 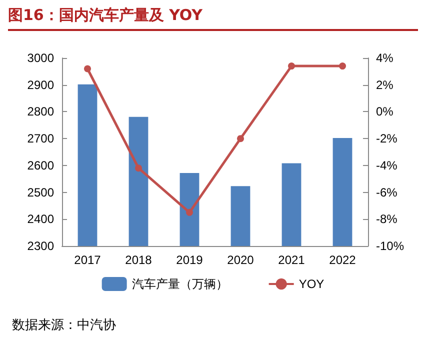 I want to click on y2-tick-label: -2%, so click(x=387, y=139).